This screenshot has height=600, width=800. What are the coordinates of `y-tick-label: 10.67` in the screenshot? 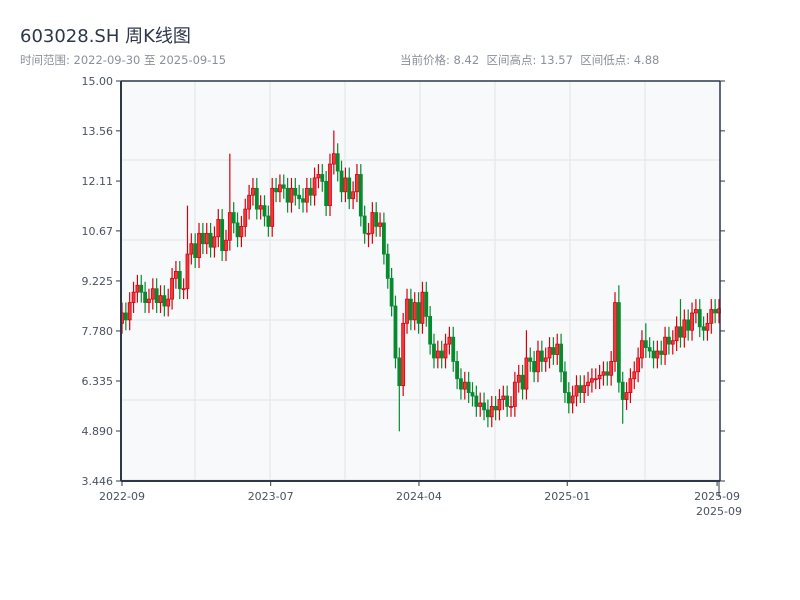 It's located at (98, 231).